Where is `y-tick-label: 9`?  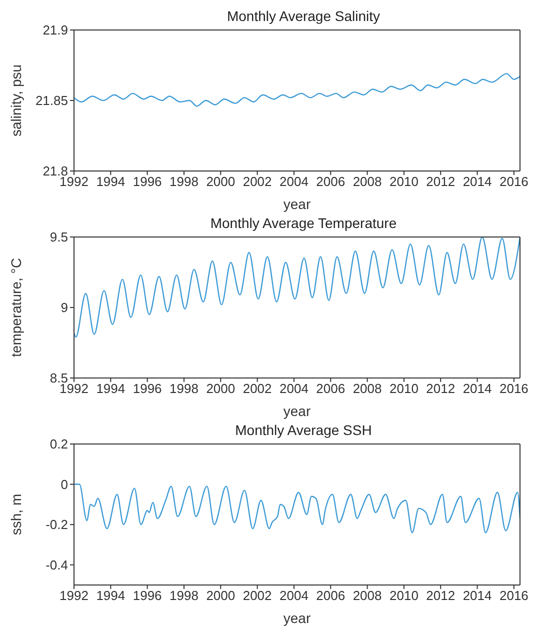 y-tick-label: 9 is located at coordinates (64, 308).